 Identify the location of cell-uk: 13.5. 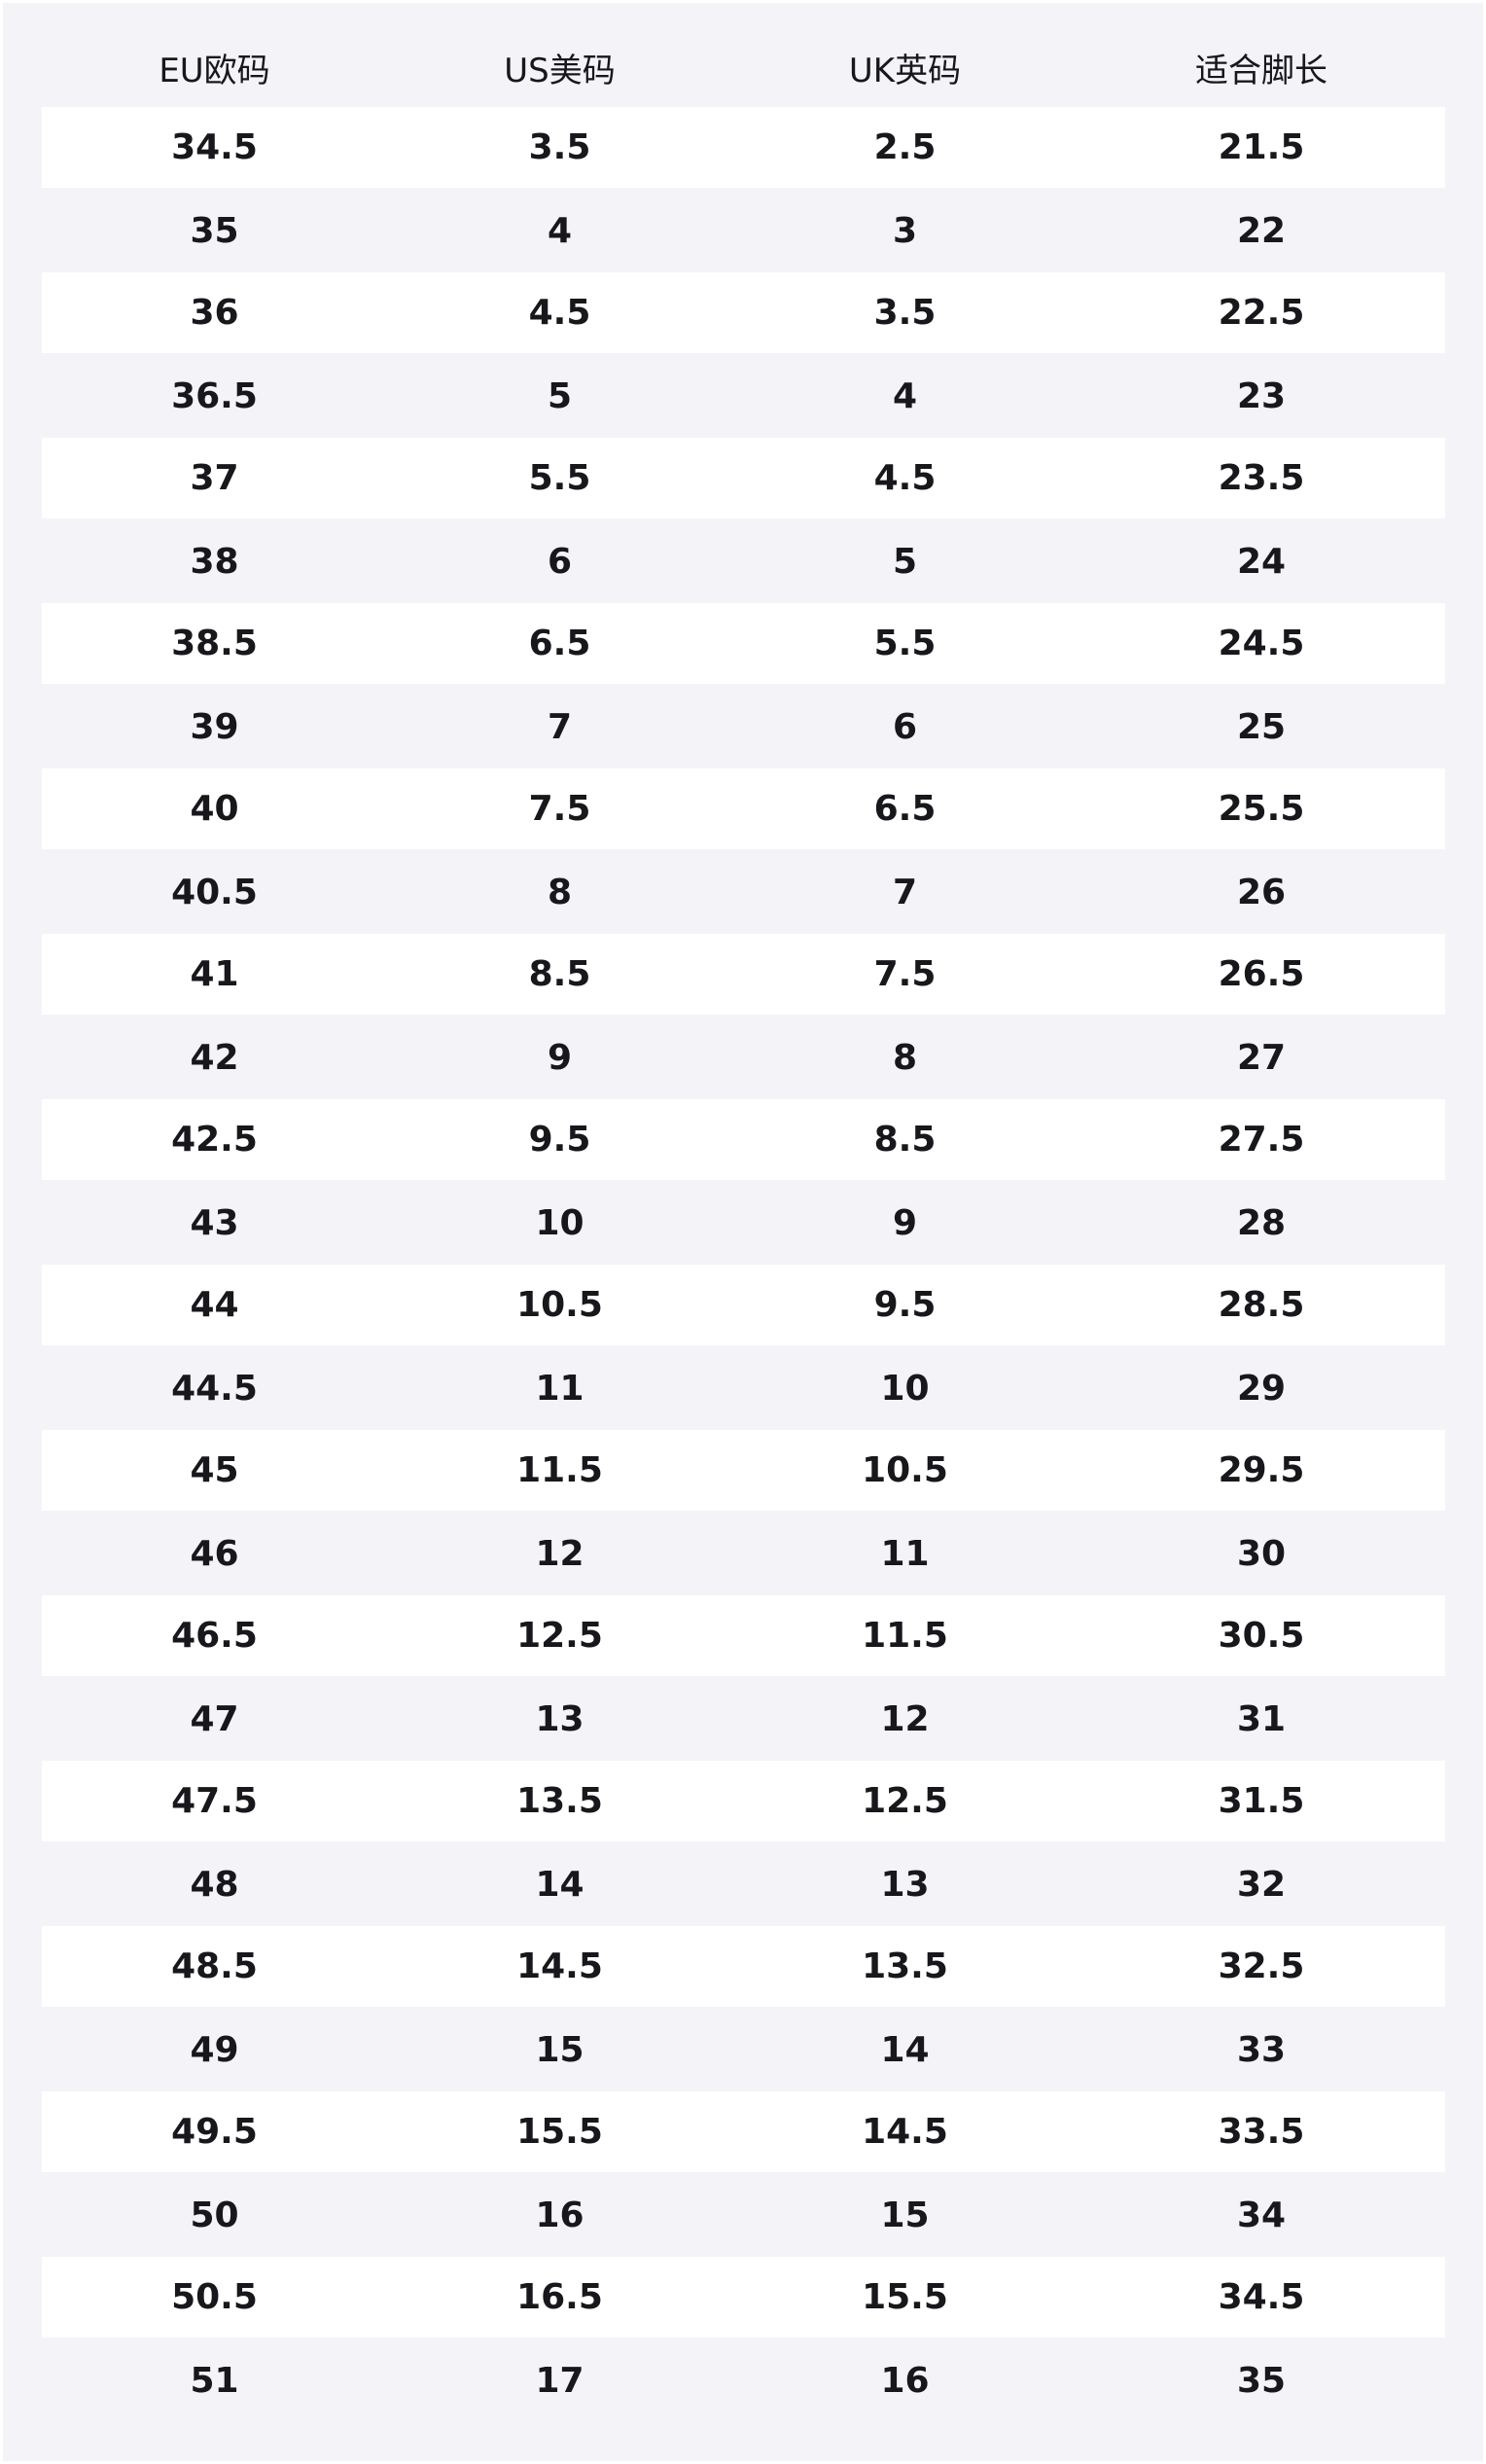
(905, 1966).